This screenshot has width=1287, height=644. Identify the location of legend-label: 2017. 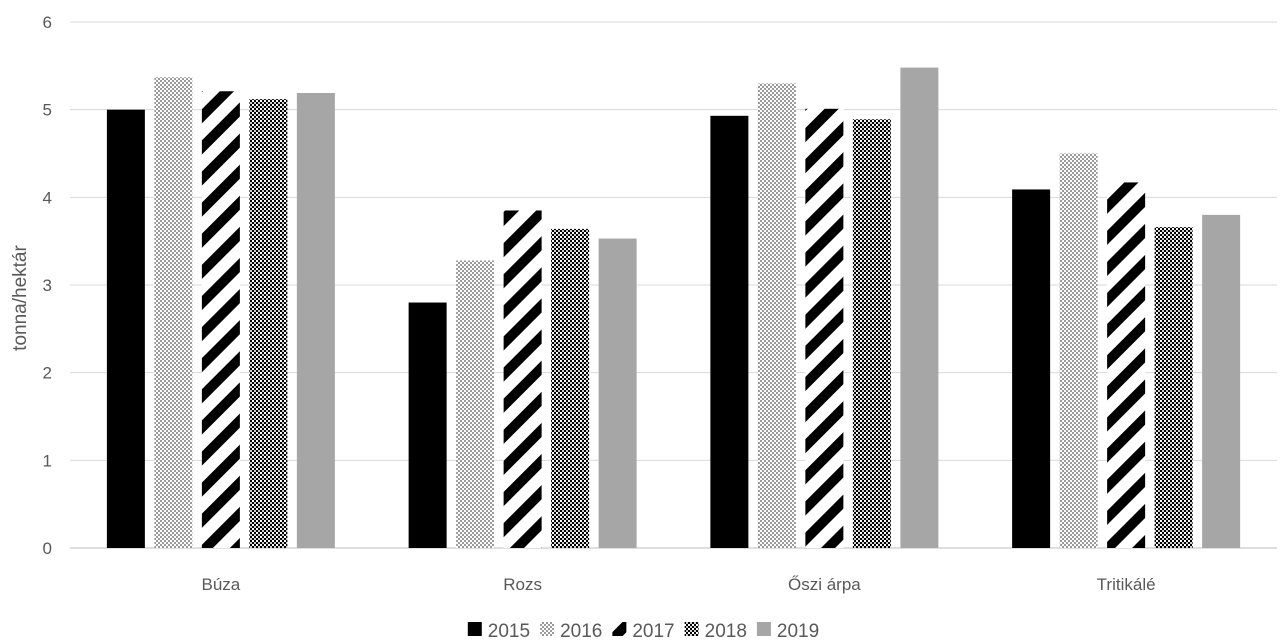
(653, 631).